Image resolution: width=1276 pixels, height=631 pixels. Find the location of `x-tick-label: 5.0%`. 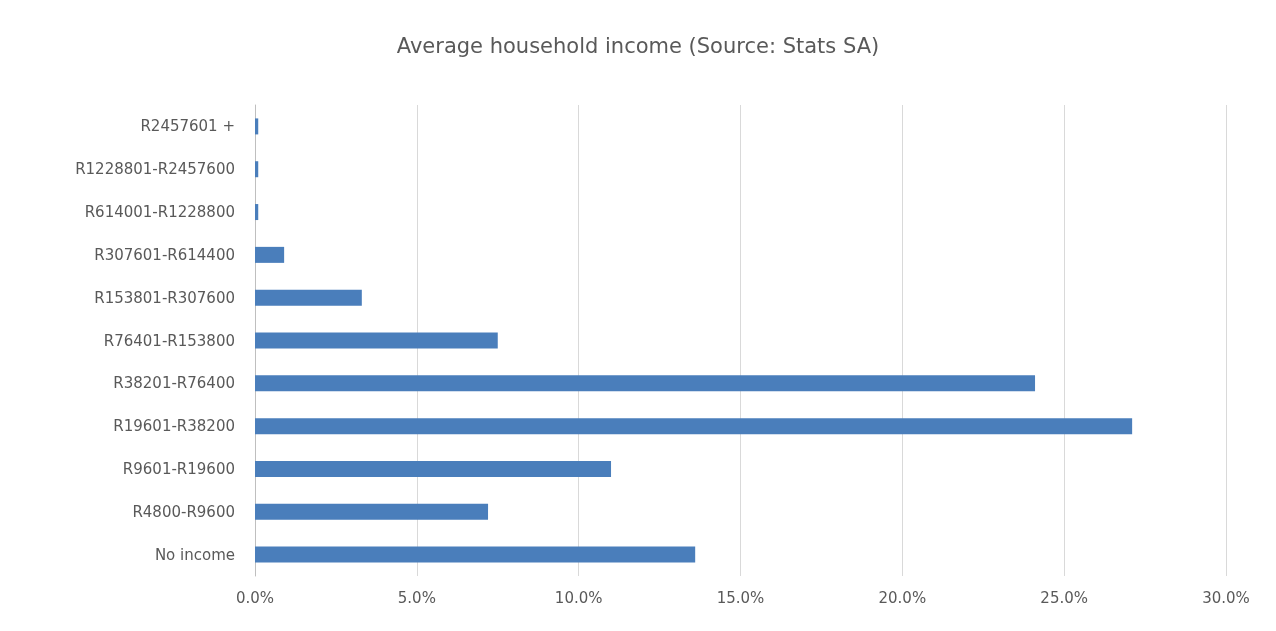

x-tick-label: 5.0% is located at coordinates (416, 597).